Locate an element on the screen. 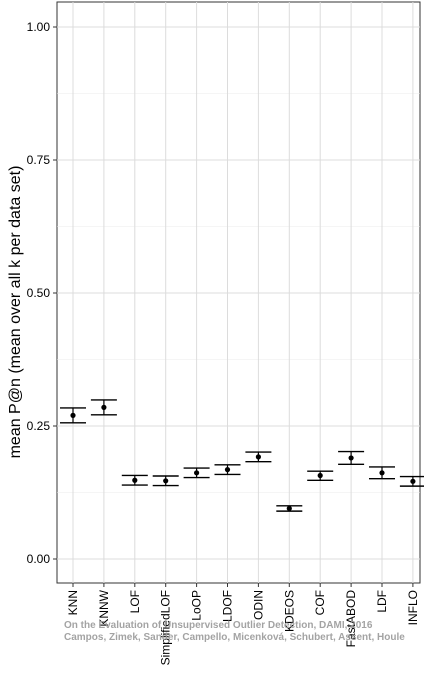  x-tick-label-0: KNN is located at coordinates (73, 602).